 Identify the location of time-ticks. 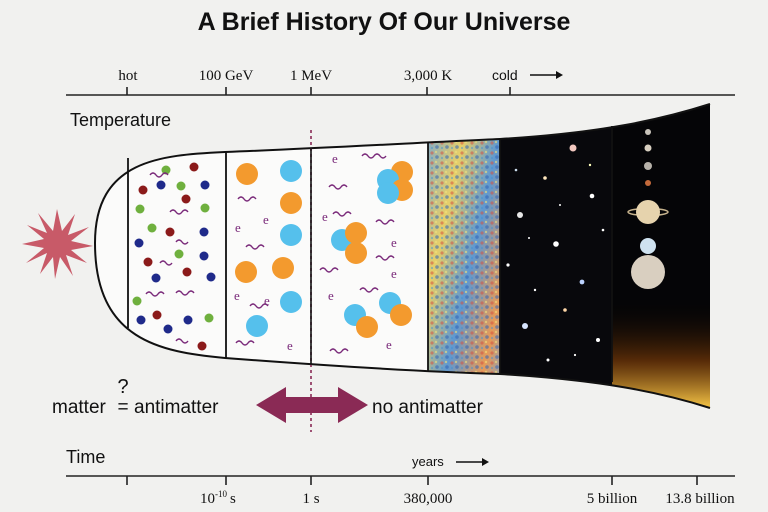
(412, 480).